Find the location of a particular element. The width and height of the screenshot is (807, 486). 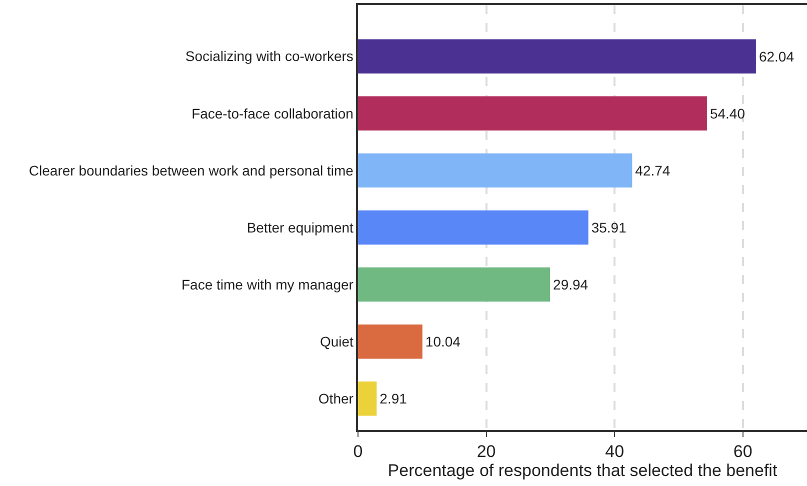

y-tick-label: Face time with my manager is located at coordinates (267, 284).